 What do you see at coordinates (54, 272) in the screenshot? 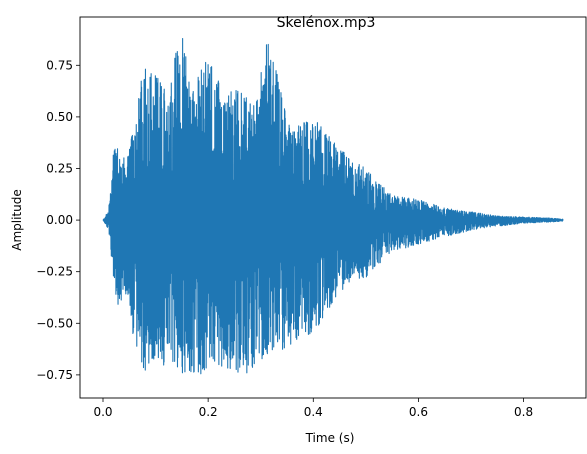
I see `y-tick-label: −0.25` at bounding box center [54, 272].